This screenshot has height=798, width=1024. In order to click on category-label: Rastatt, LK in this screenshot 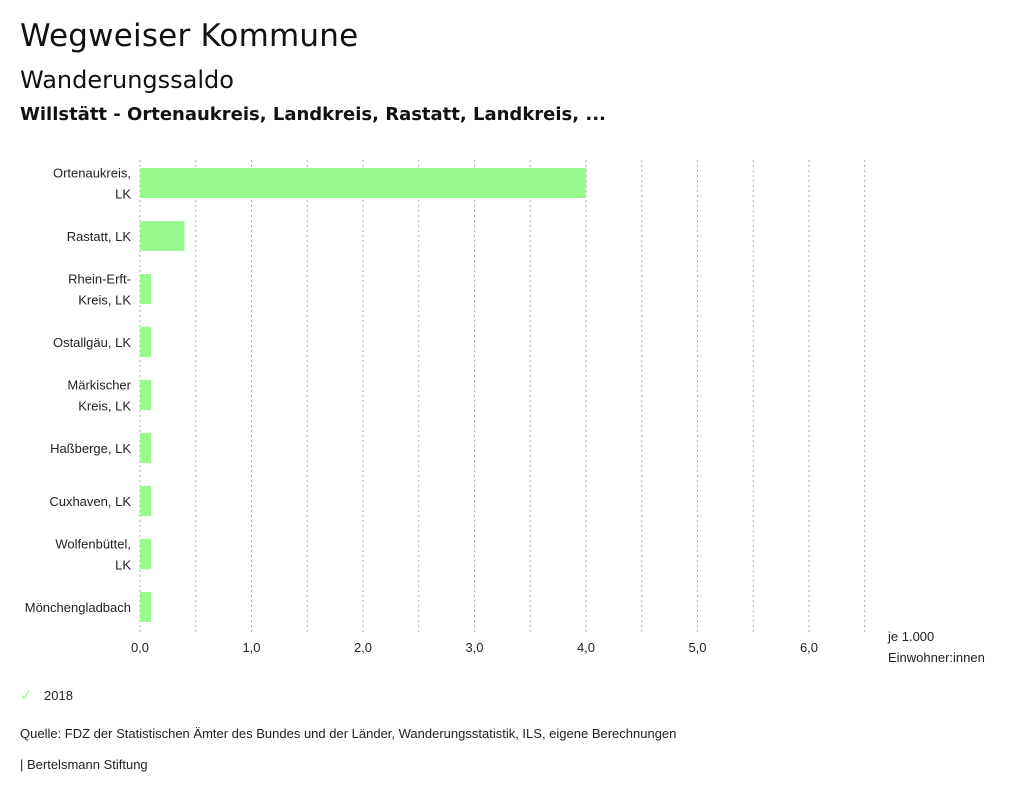, I will do `click(99, 236)`.